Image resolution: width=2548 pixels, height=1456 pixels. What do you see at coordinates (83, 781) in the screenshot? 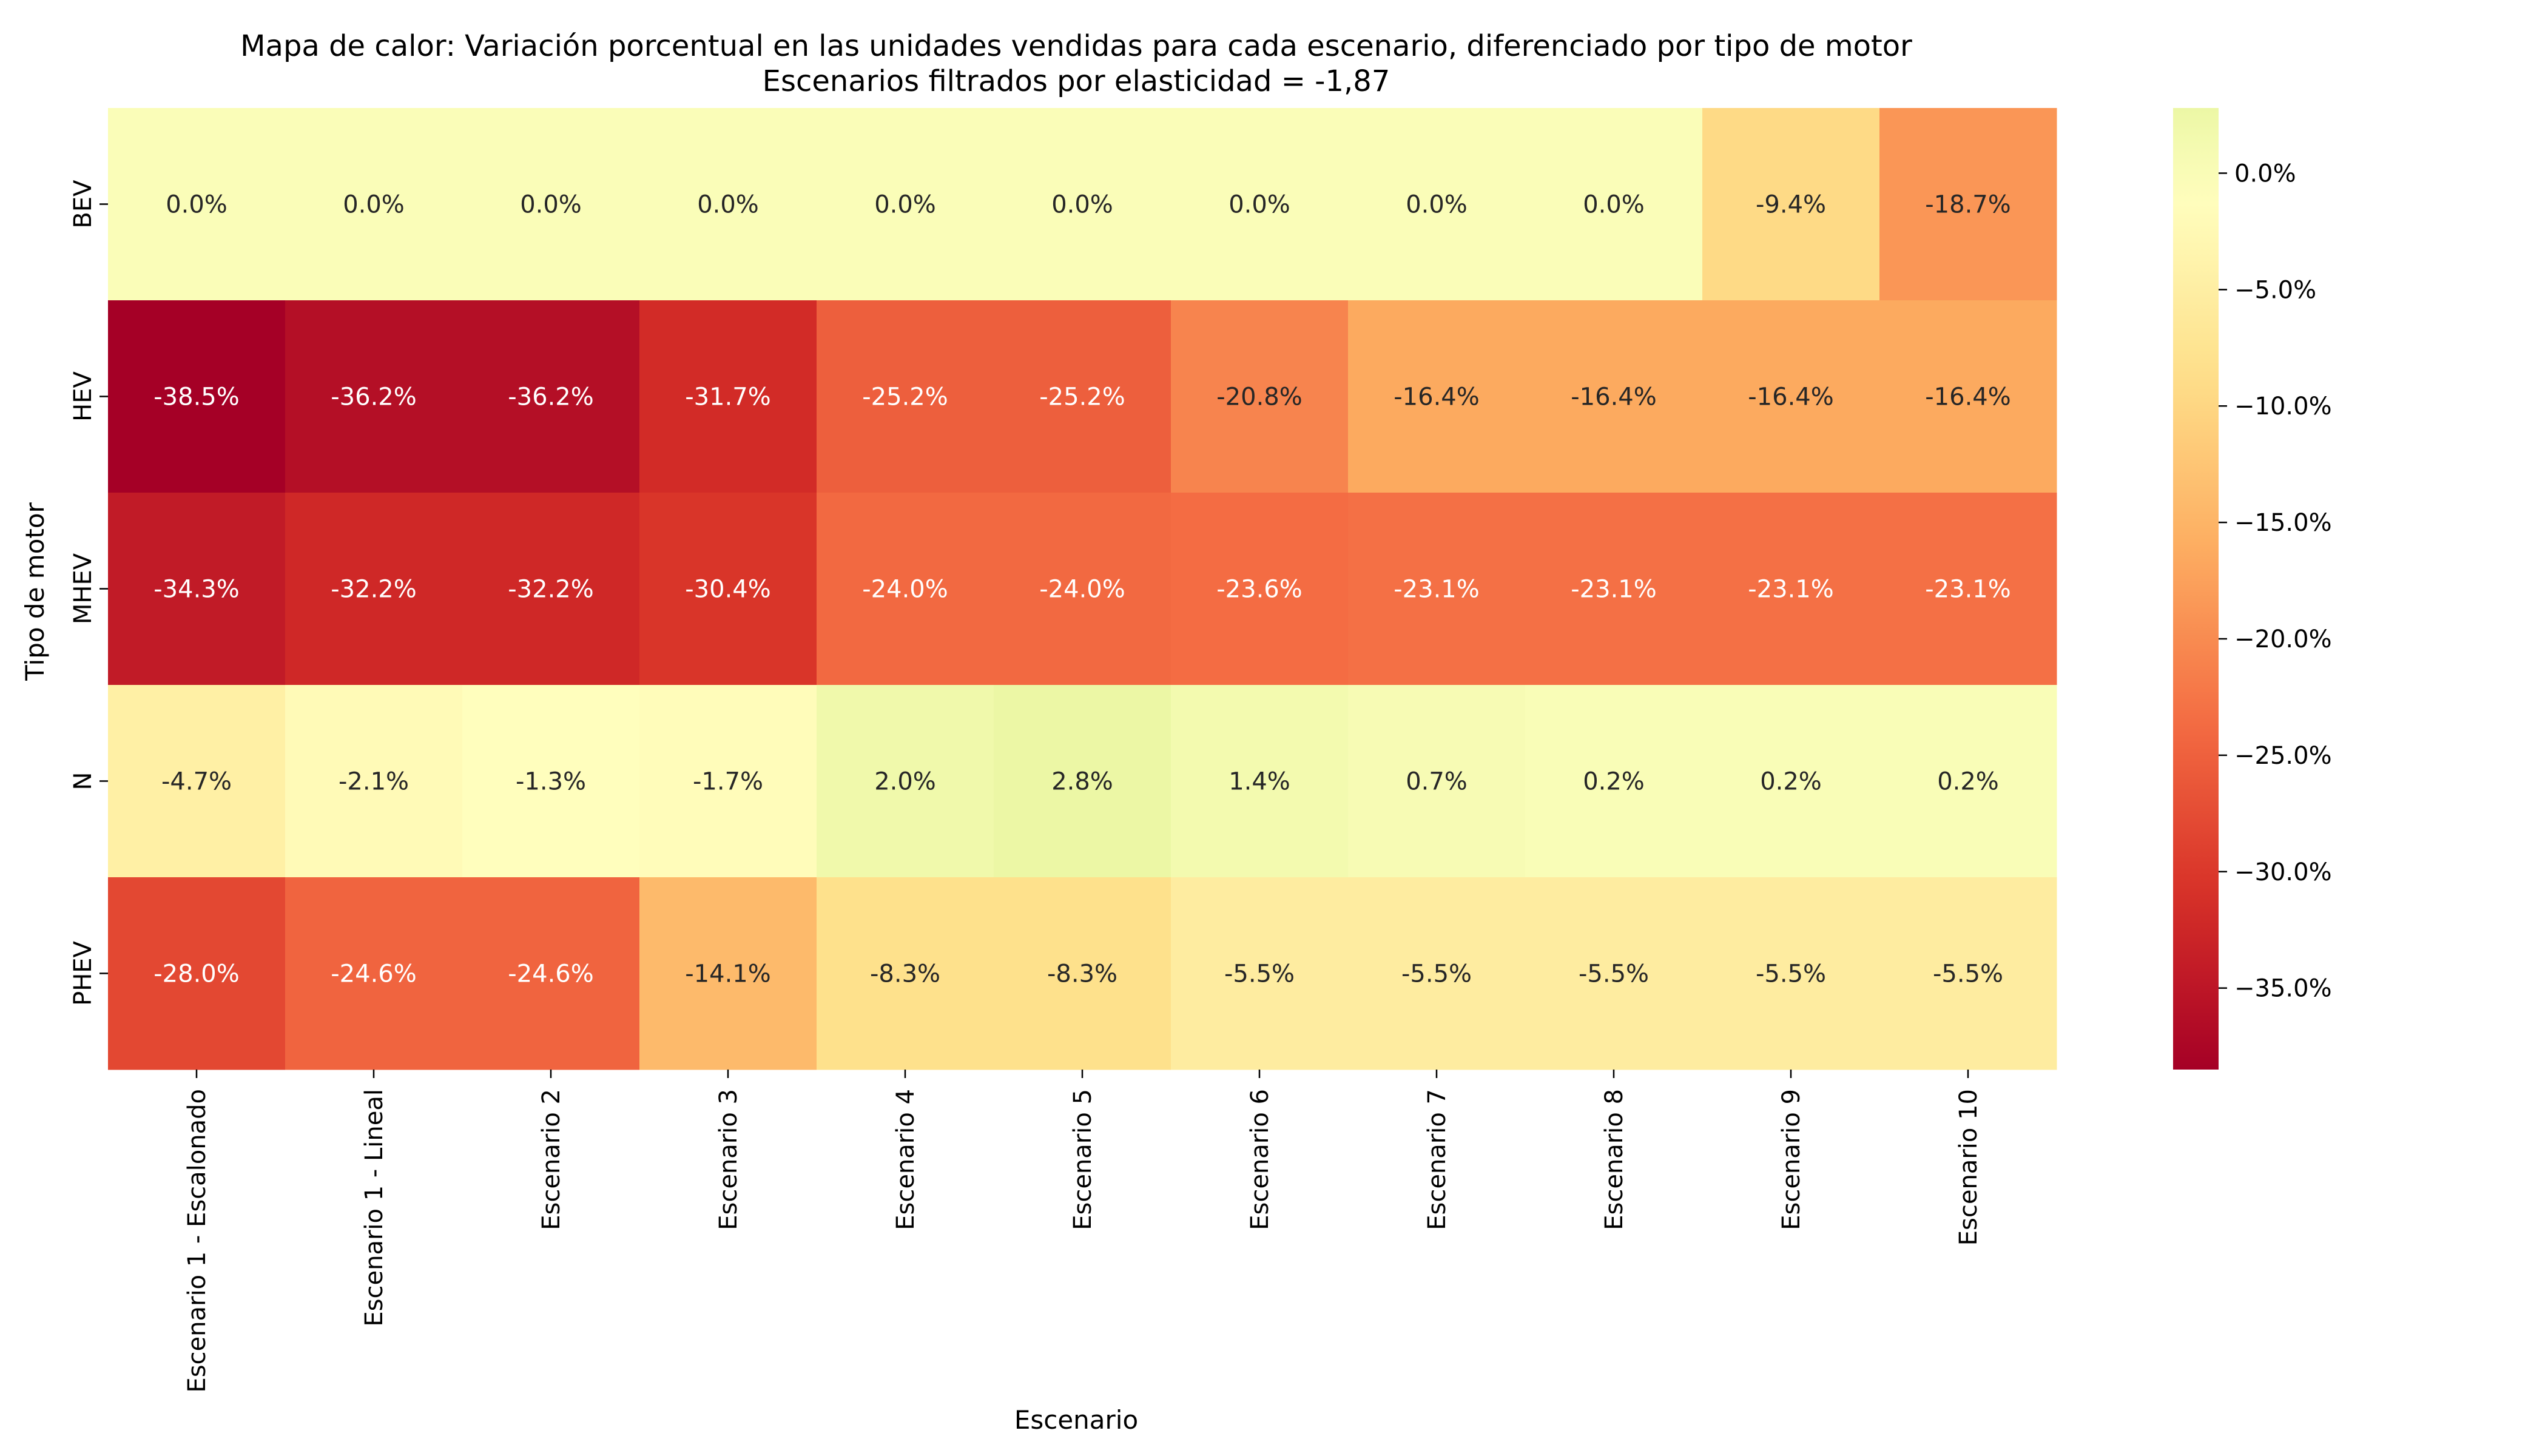
I see `y-tick-label: N` at bounding box center [83, 781].